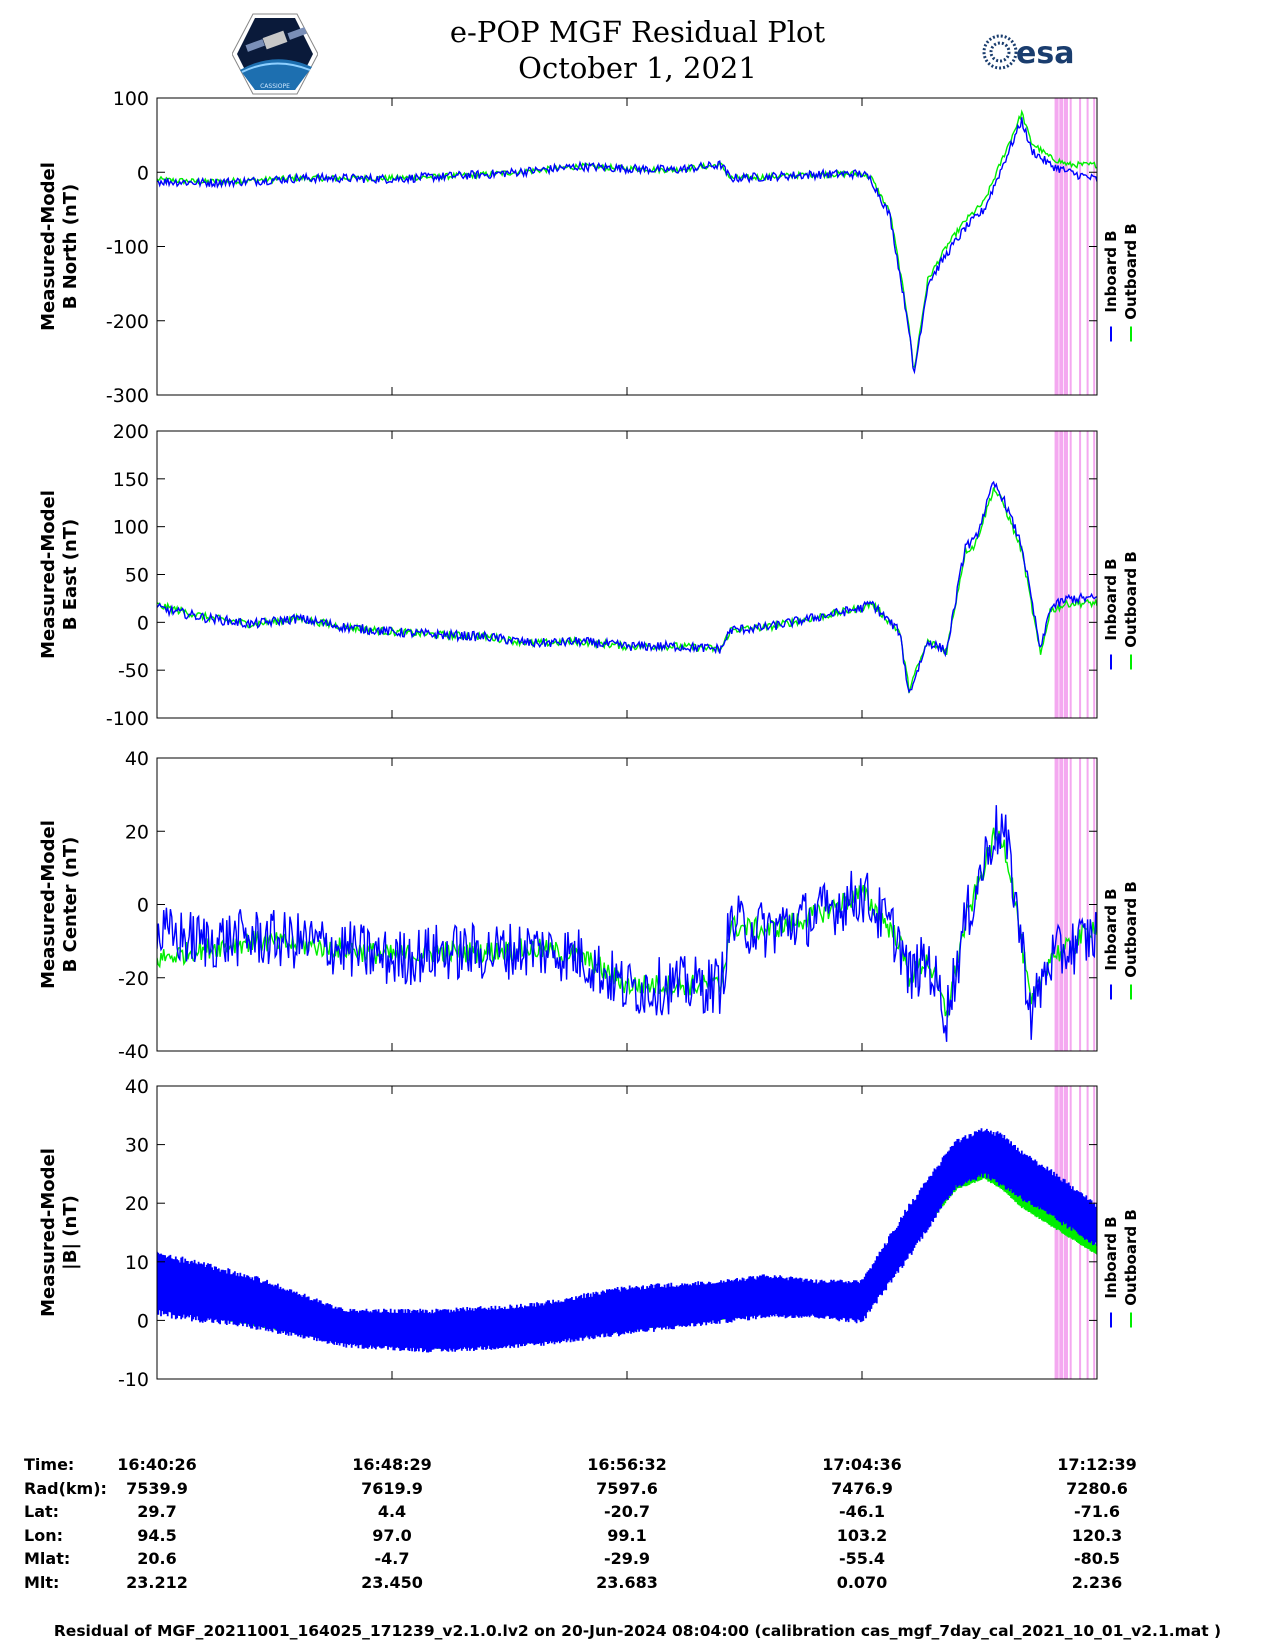 Image resolution: width=1275 pixels, height=1650 pixels. Describe the element at coordinates (157, 1511) in the screenshot. I see `info-cell: 29.7` at that location.